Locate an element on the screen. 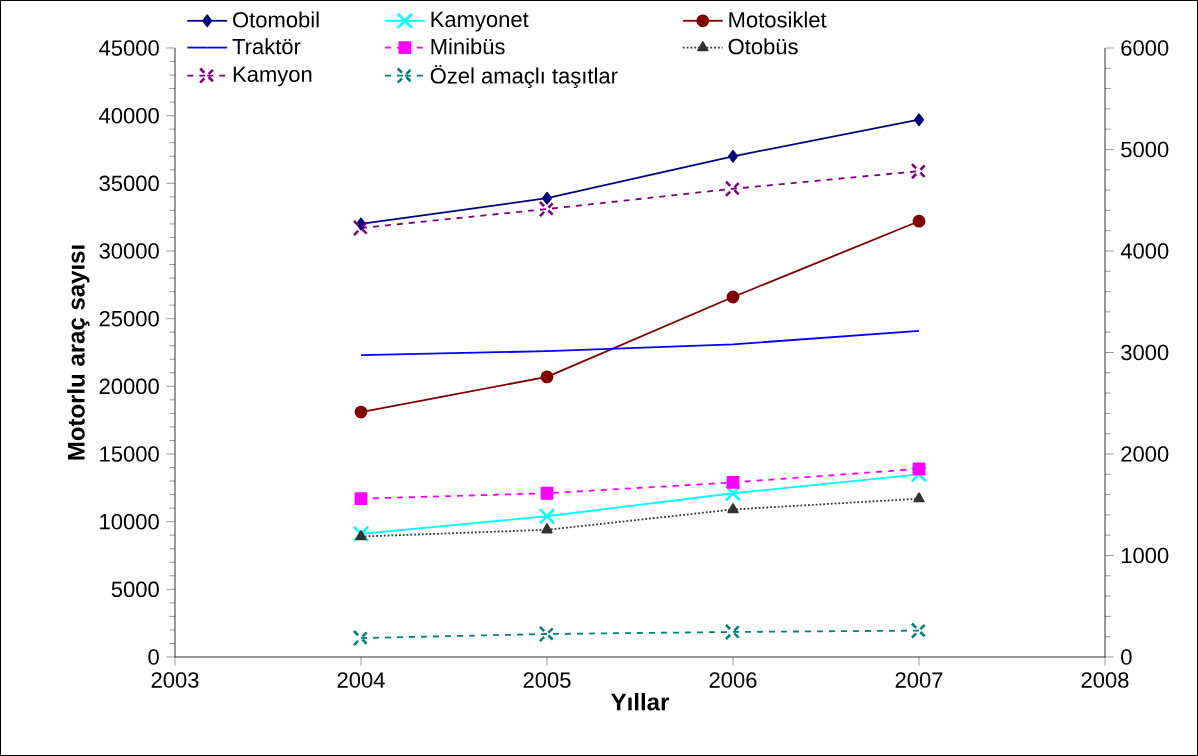 The width and height of the screenshot is (1198, 756). y-axis-title: Motorlu araç sayısı is located at coordinates (78, 352).